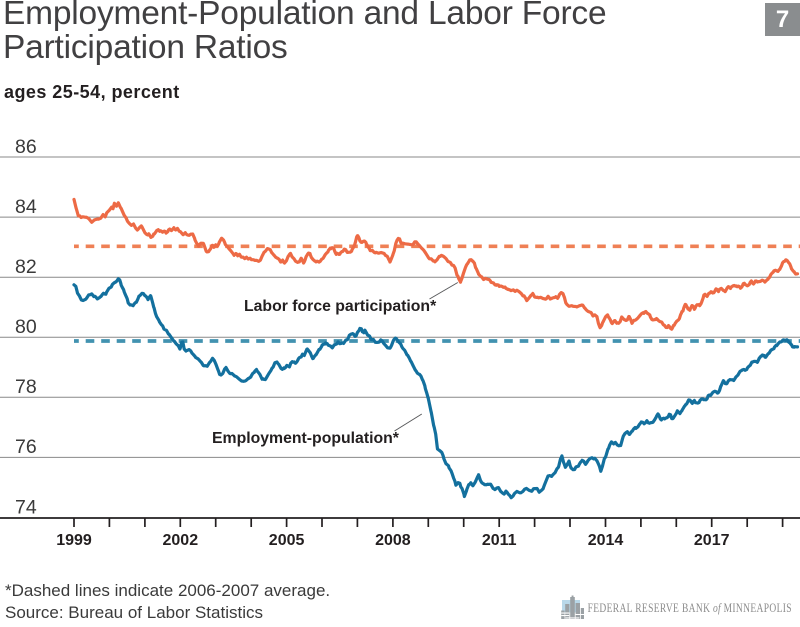 This screenshot has width=800, height=627. What do you see at coordinates (393, 540) in the screenshot?
I see `svg-text: 2008` at bounding box center [393, 540].